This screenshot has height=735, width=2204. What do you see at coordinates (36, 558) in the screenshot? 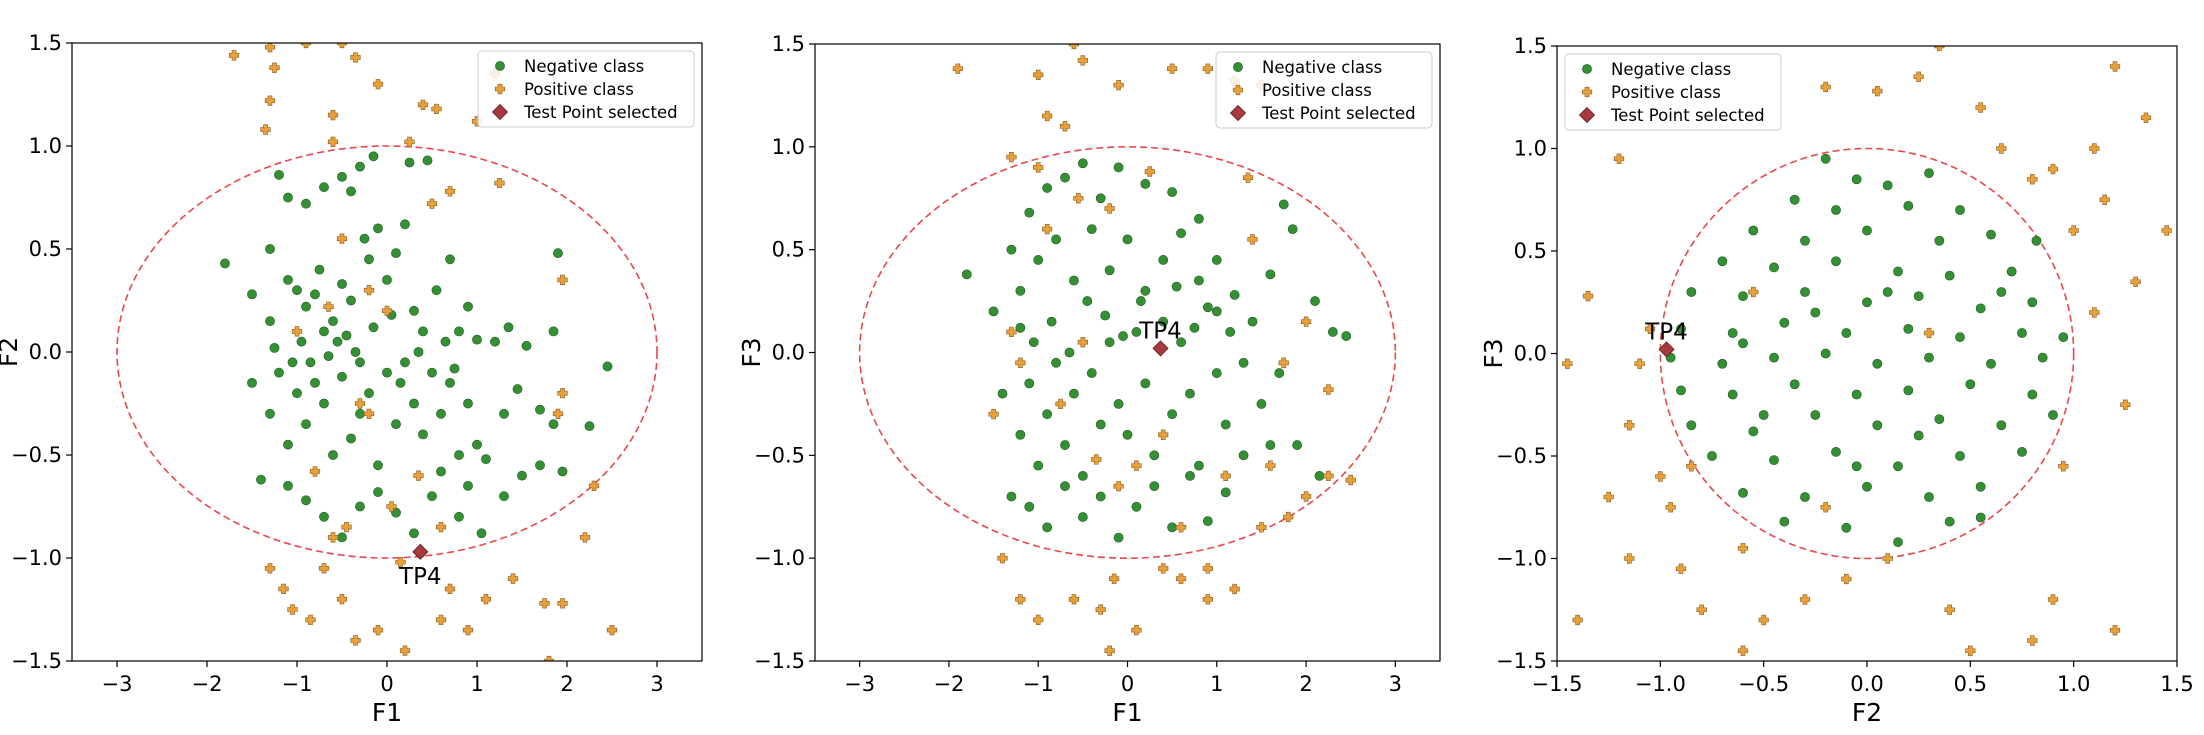
I see `y-tick-label: −1.0` at bounding box center [36, 558].